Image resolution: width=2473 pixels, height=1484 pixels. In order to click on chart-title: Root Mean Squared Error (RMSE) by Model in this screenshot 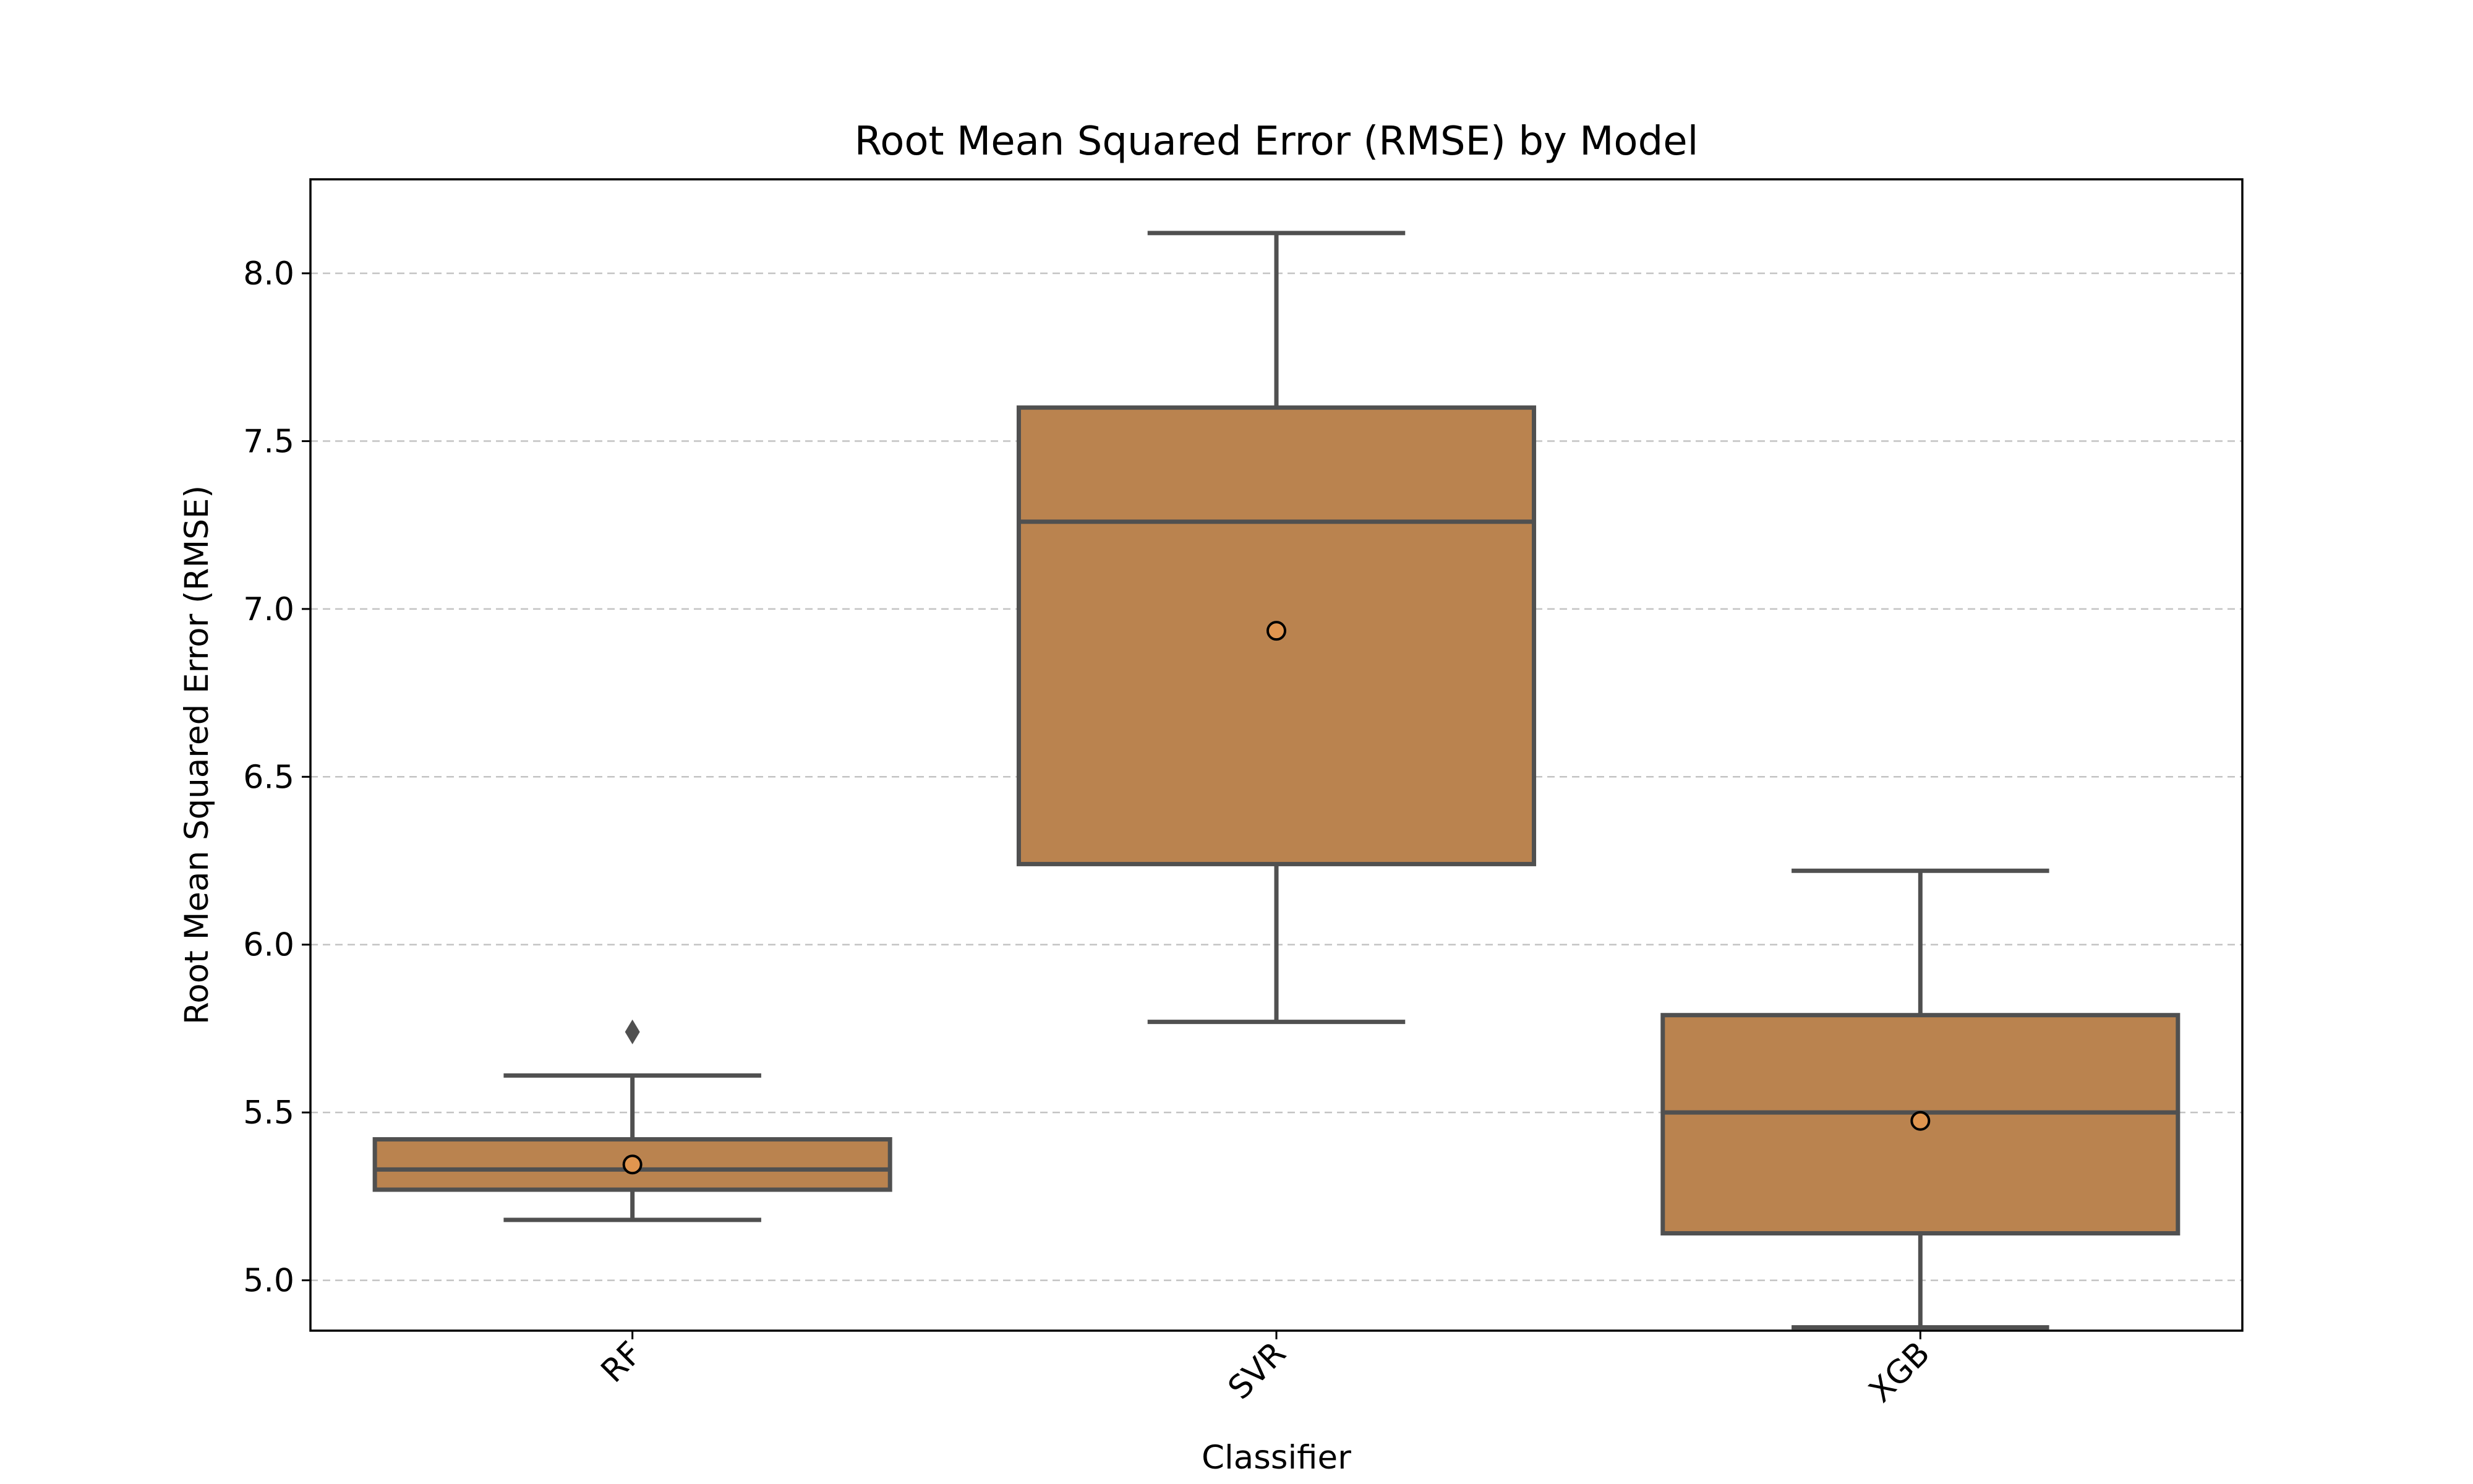, I will do `click(1277, 141)`.